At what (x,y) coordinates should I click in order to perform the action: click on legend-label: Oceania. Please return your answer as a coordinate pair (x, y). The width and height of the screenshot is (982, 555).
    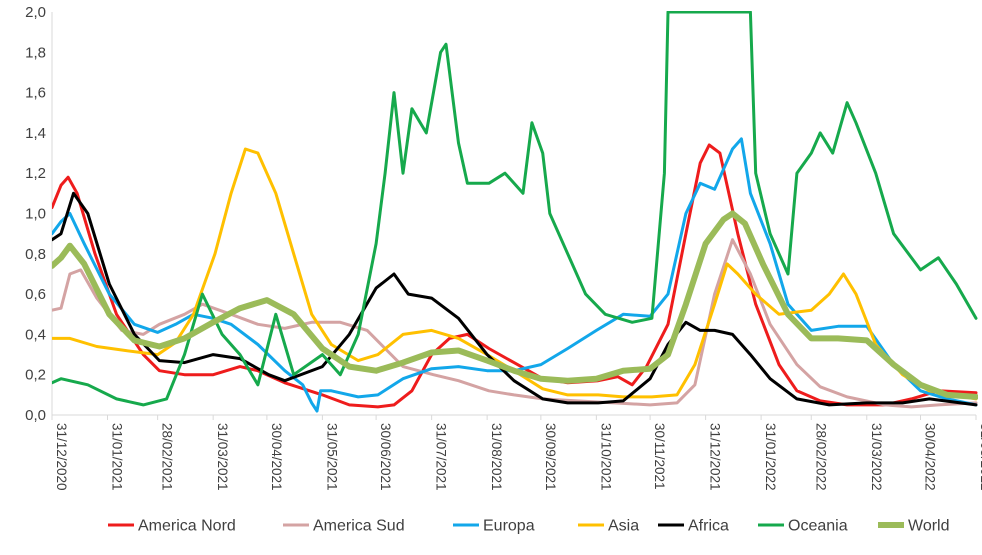
    Looking at the image, I should click on (818, 526).